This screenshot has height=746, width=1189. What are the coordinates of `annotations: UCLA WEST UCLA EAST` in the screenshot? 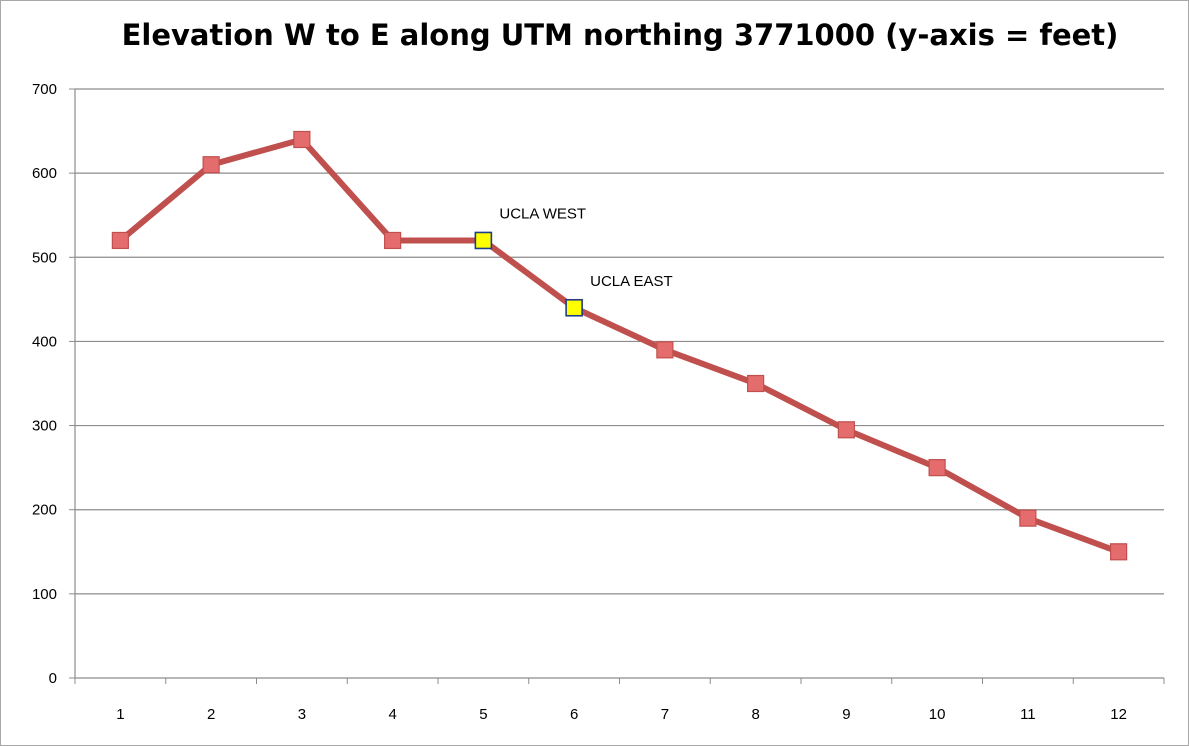 It's located at (585, 247).